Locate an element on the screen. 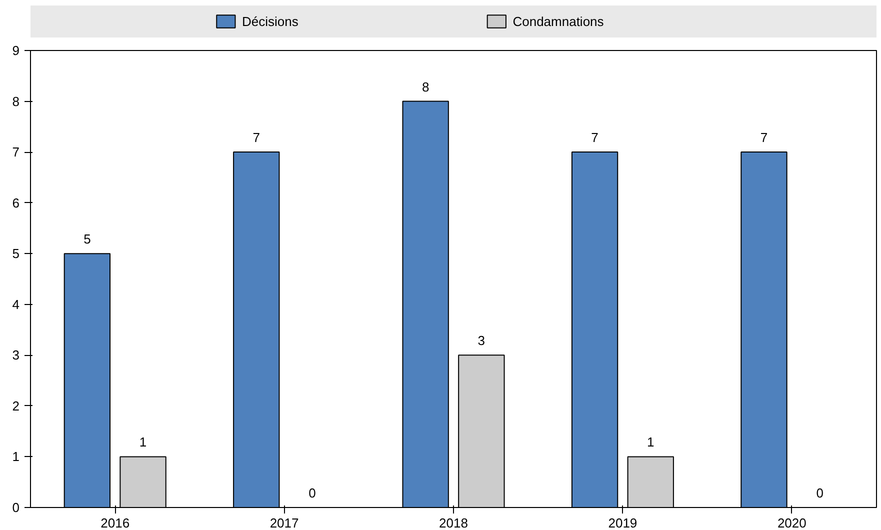  legend-label: Condamnations is located at coordinates (558, 21).